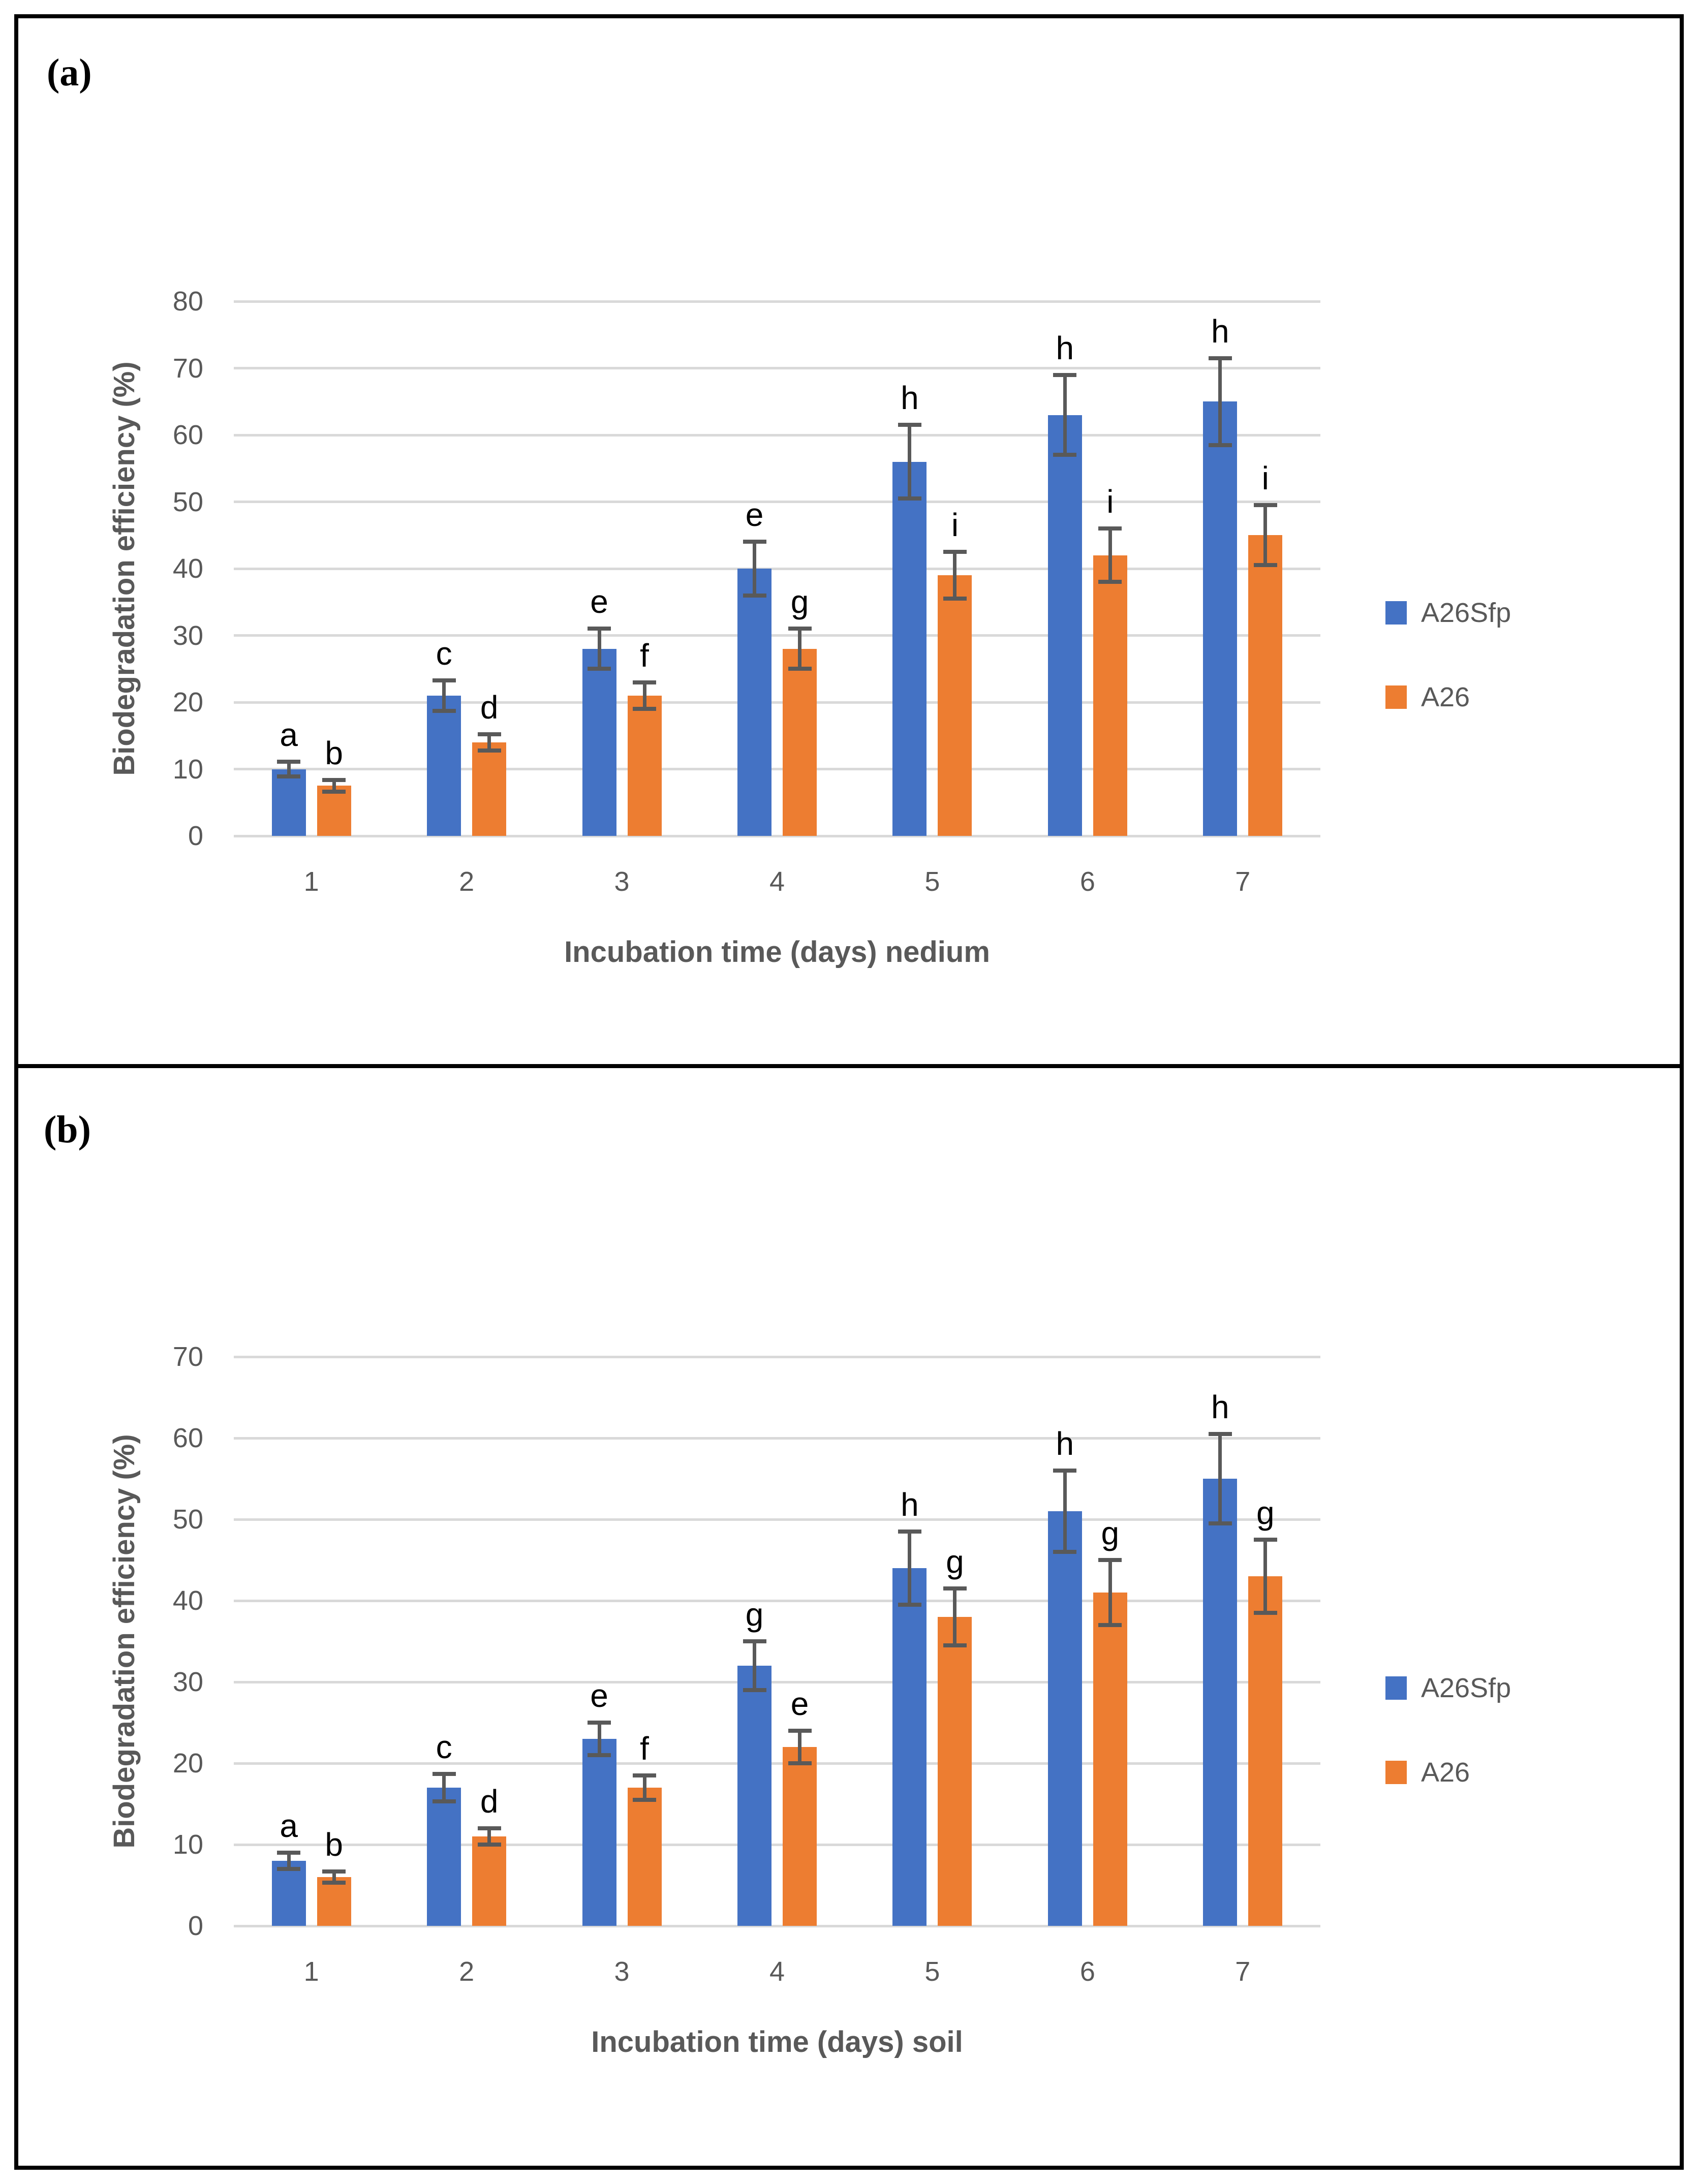  What do you see at coordinates (1396, 1688) in the screenshot?
I see `legend-swatch-a26sfp` at bounding box center [1396, 1688].